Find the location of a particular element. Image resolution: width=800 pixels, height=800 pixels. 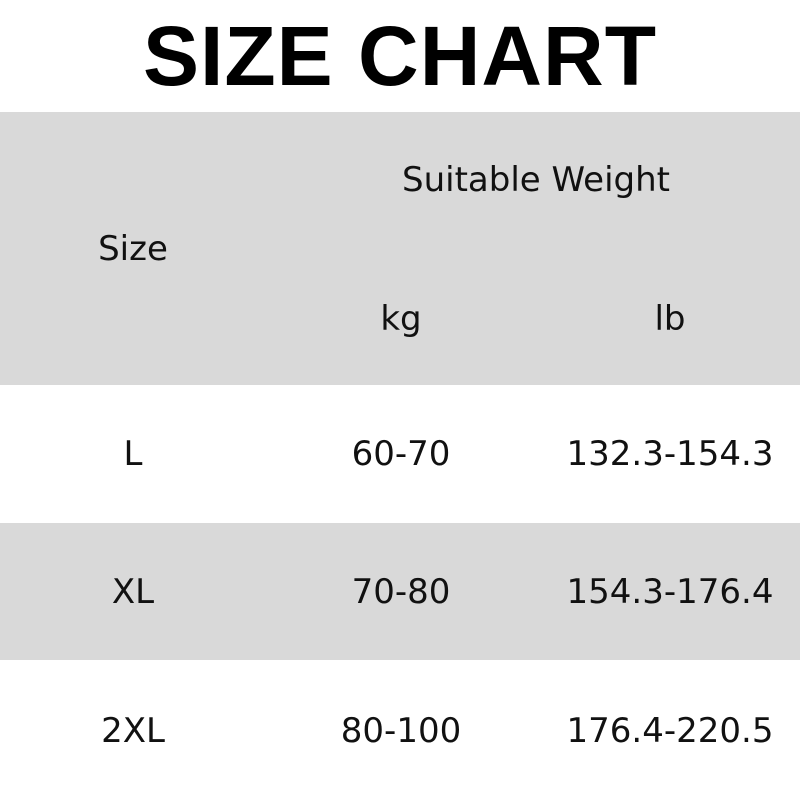

page-title: SIZE CHART is located at coordinates (400, 55).